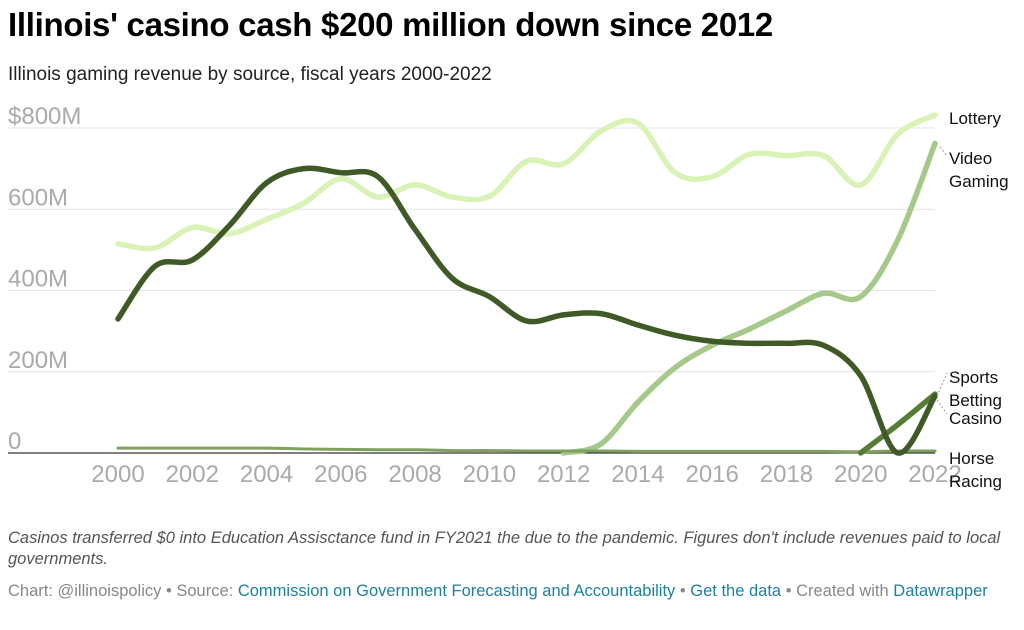 The image size is (1024, 630). I want to click on x-tick-label: 2020, so click(860, 474).